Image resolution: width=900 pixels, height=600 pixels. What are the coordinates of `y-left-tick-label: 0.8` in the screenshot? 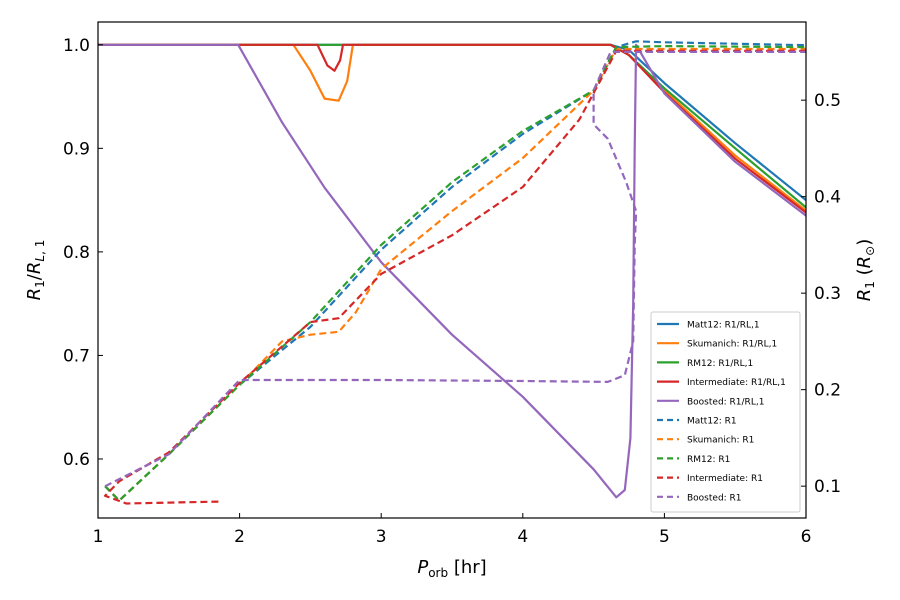 It's located at (76, 253).